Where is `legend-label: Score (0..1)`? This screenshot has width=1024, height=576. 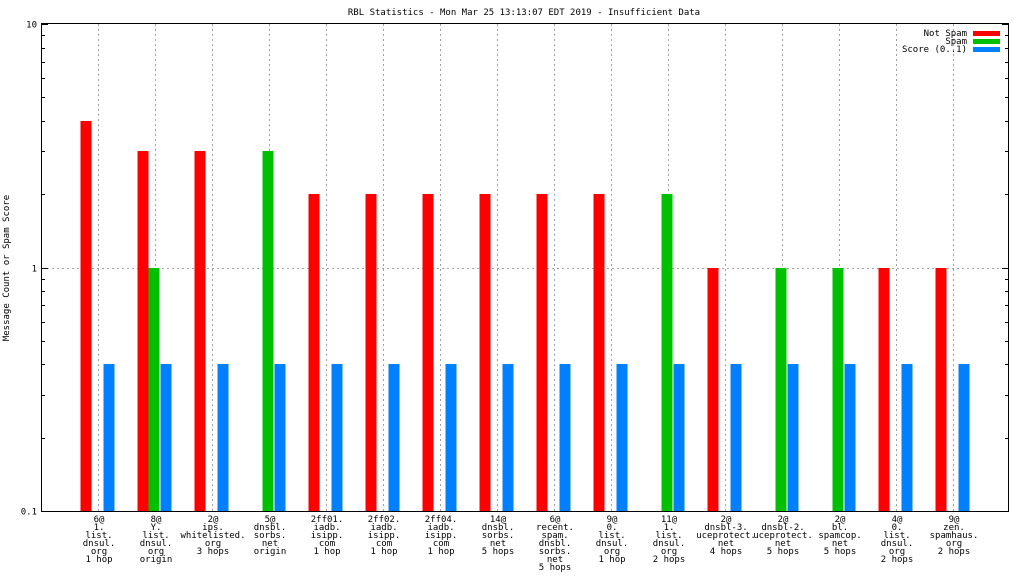 legend-label: Score (0..1) is located at coordinates (934, 50).